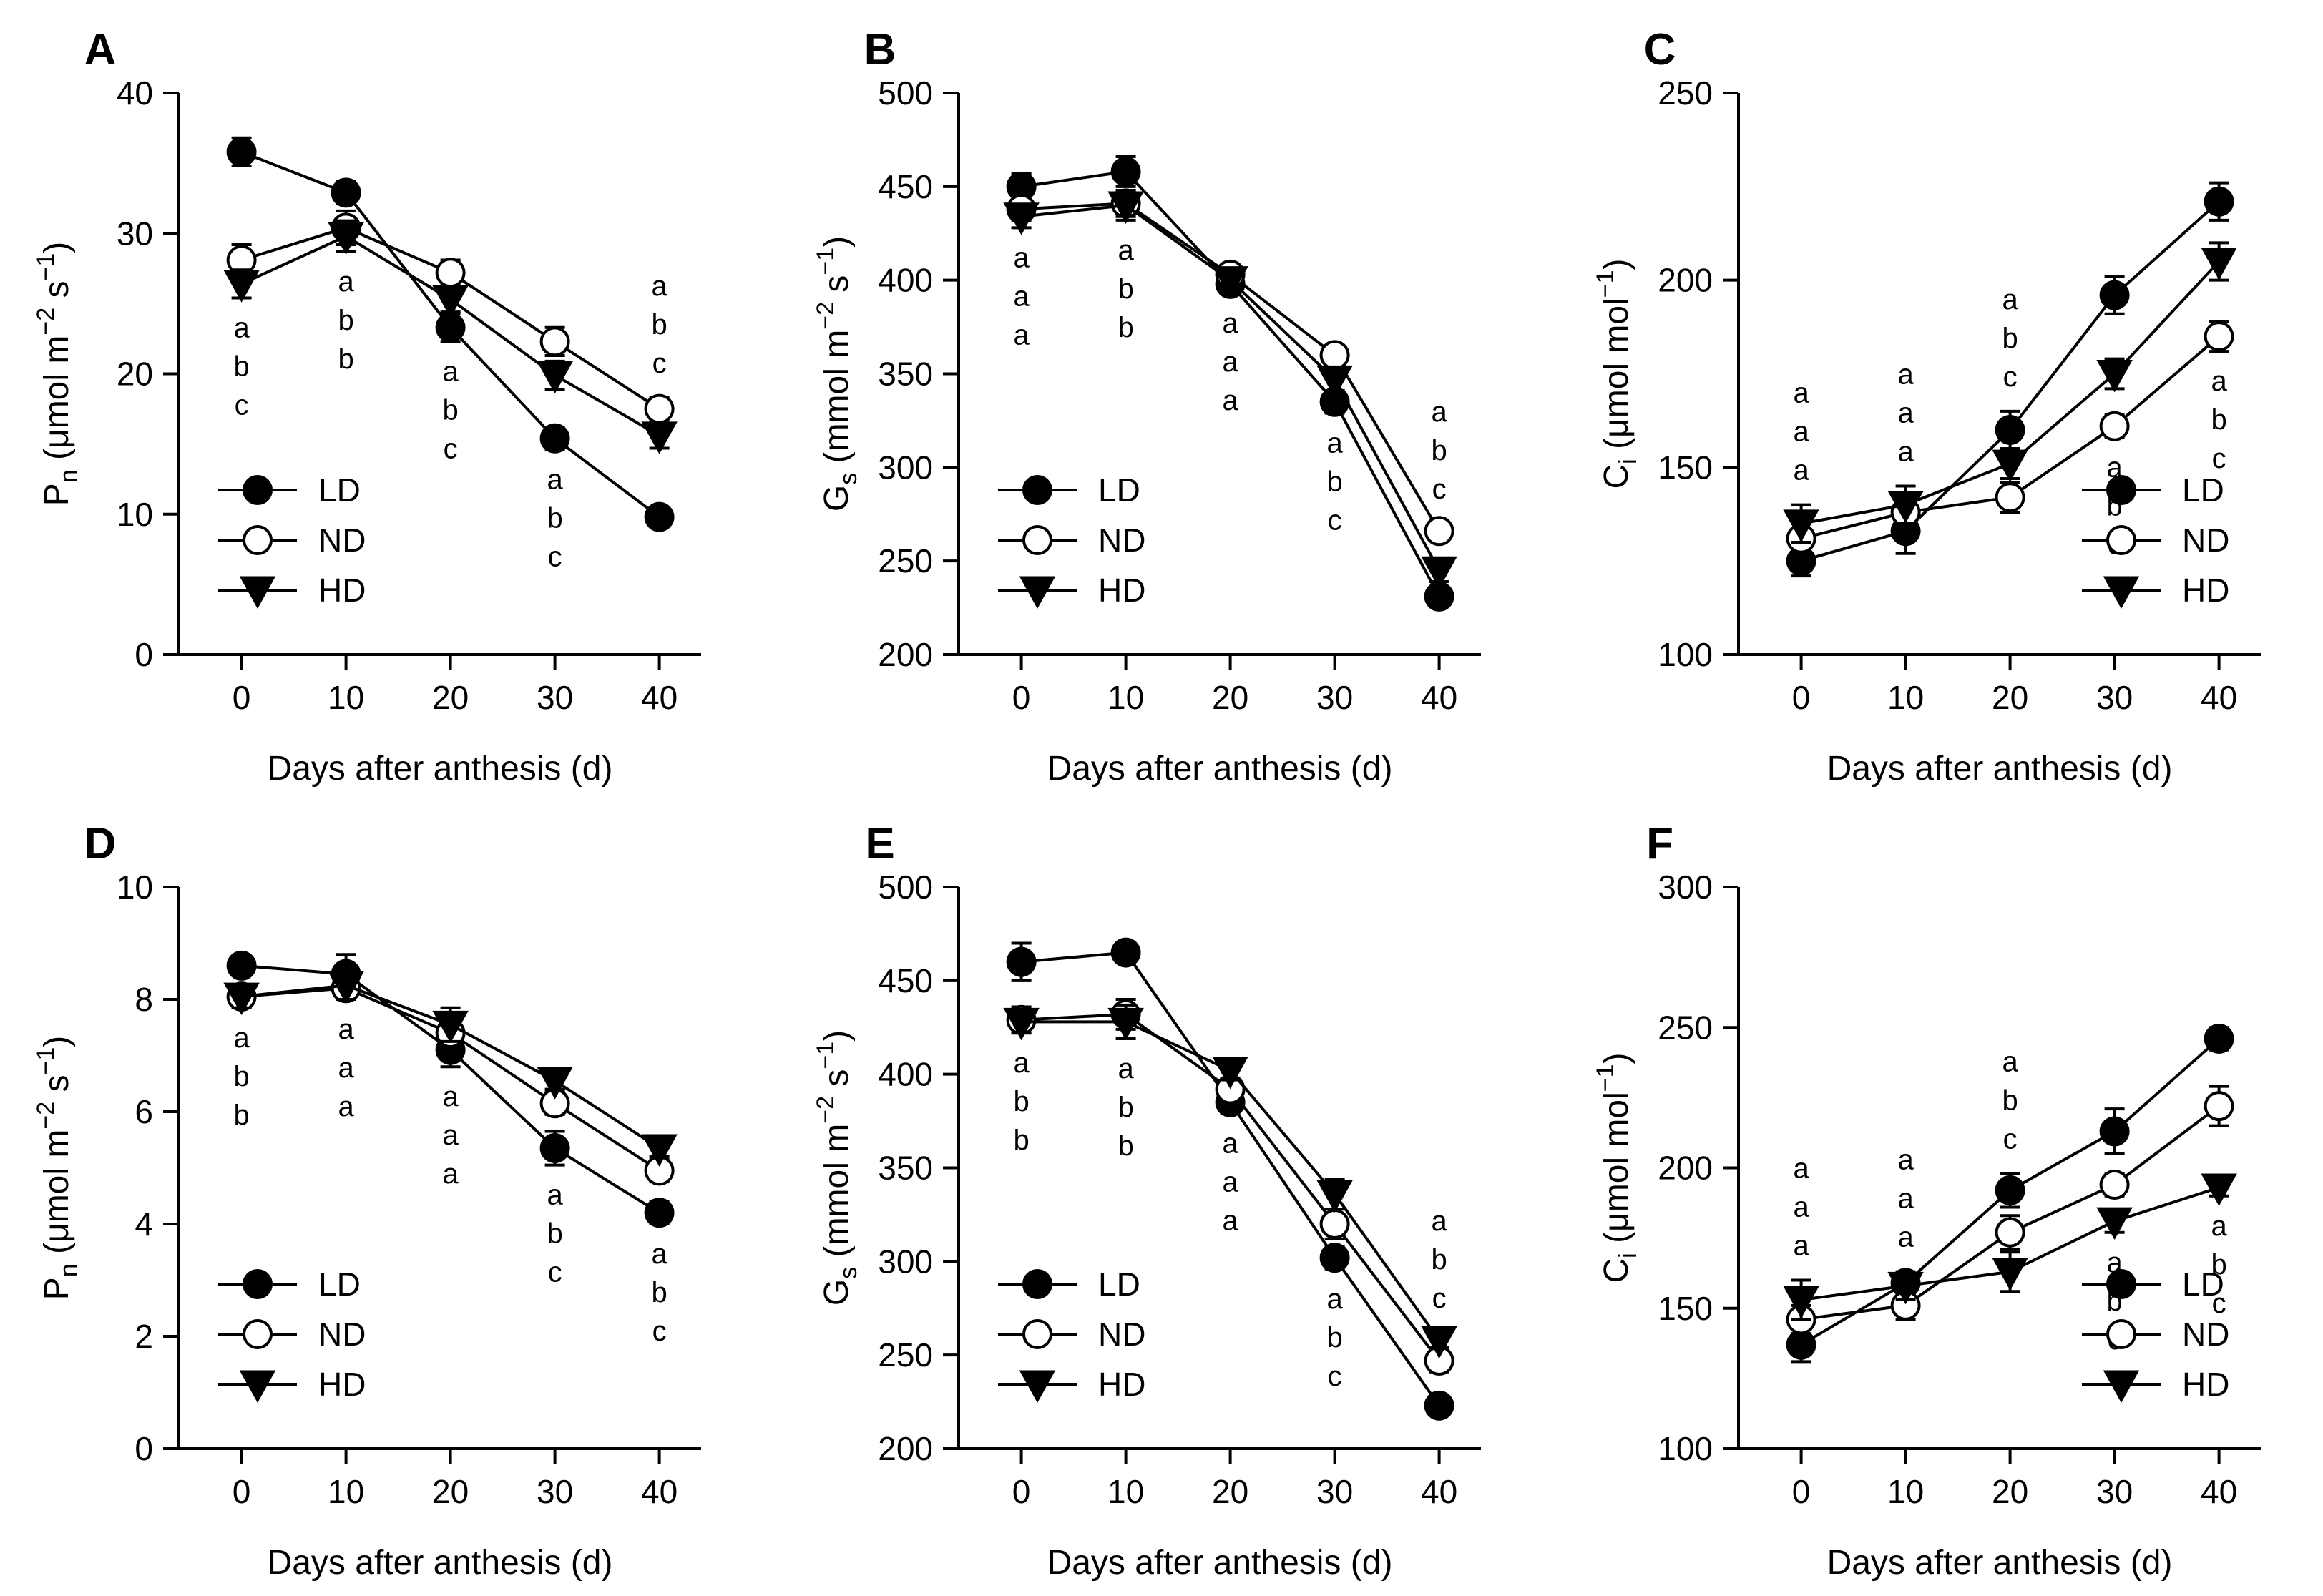  What do you see at coordinates (1616, 476) in the screenshot?
I see `y-axis-label-part: C` at bounding box center [1616, 476].